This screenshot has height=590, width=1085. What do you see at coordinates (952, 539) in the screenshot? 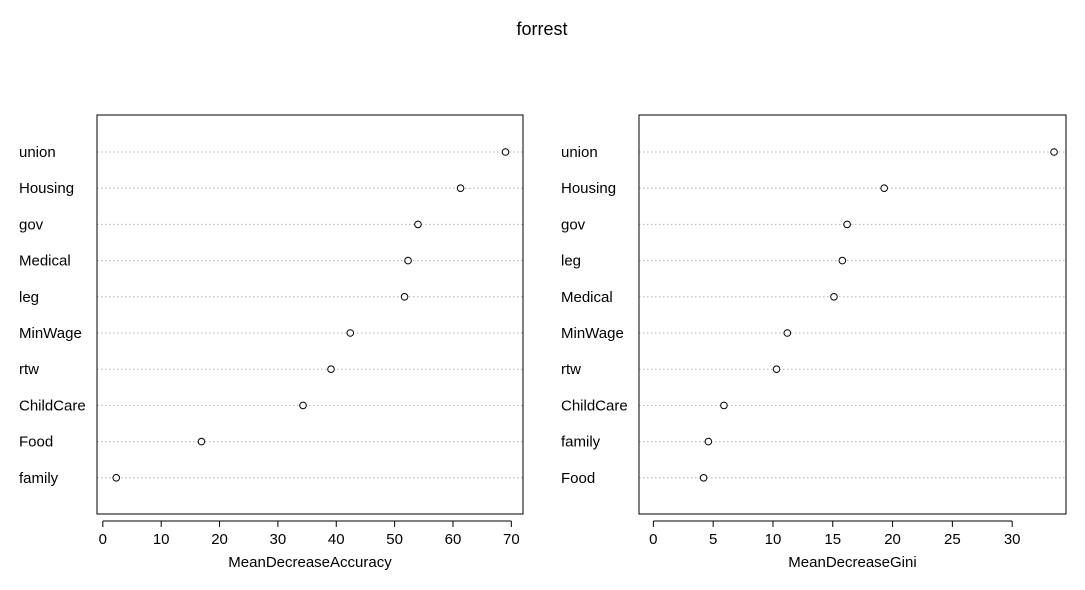
I see `x-tick-label: 25` at bounding box center [952, 539].